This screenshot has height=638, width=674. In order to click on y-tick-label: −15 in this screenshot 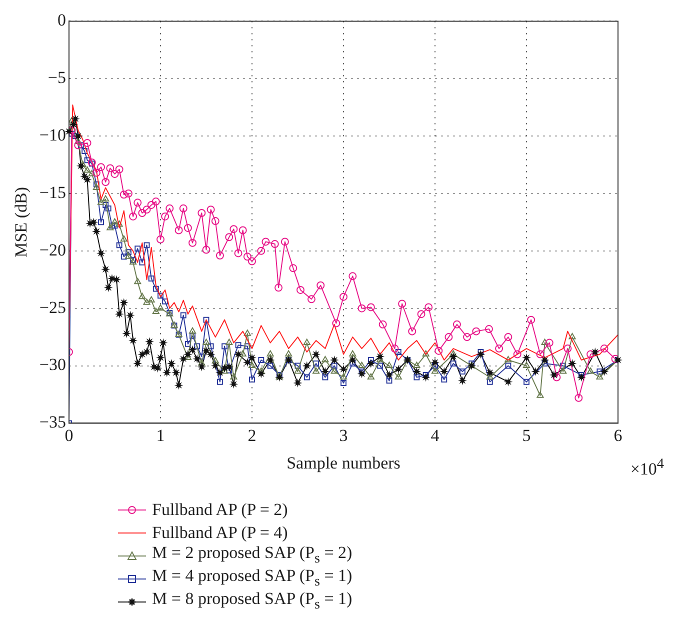, I will do `click(52, 192)`.